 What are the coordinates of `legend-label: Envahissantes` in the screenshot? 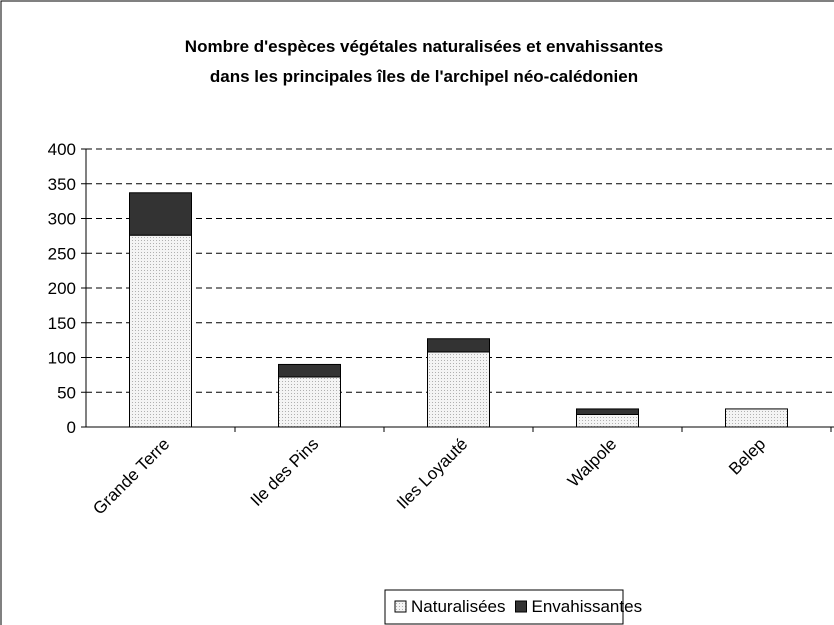 It's located at (587, 606).